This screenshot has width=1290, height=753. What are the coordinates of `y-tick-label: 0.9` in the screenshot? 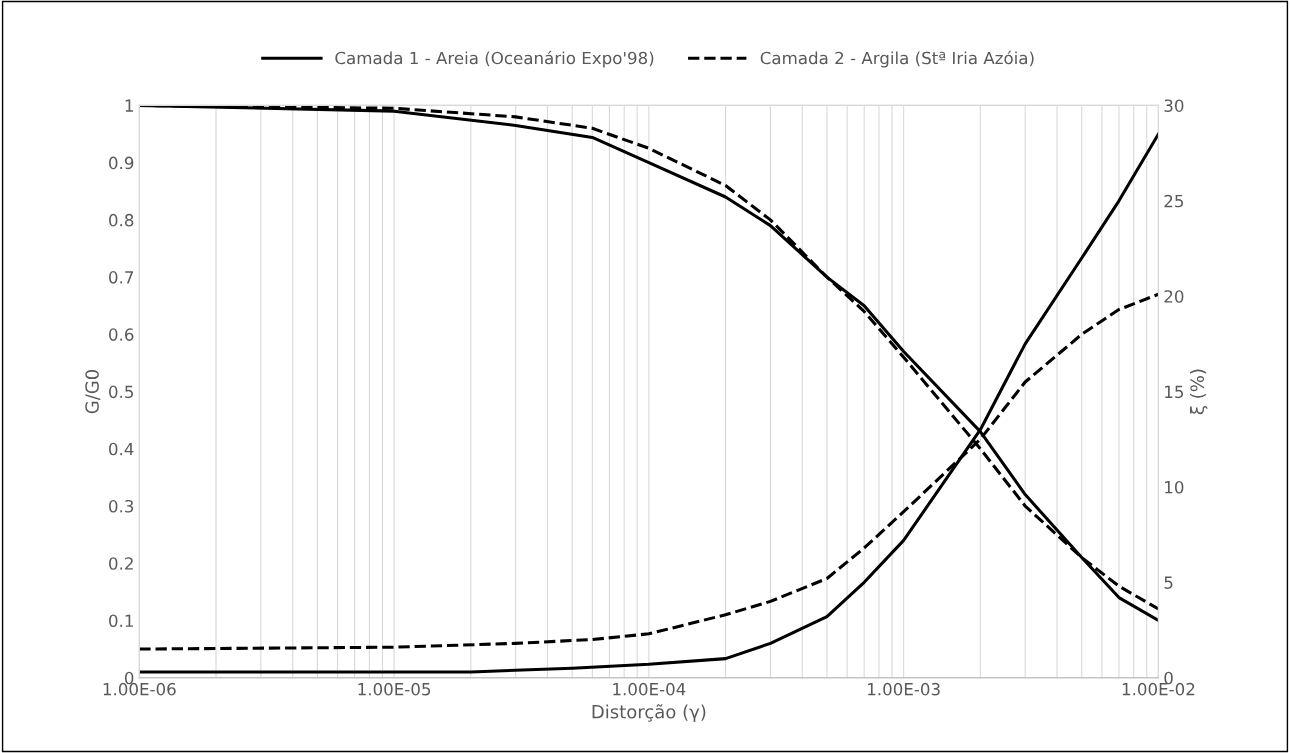 It's located at (121, 163).